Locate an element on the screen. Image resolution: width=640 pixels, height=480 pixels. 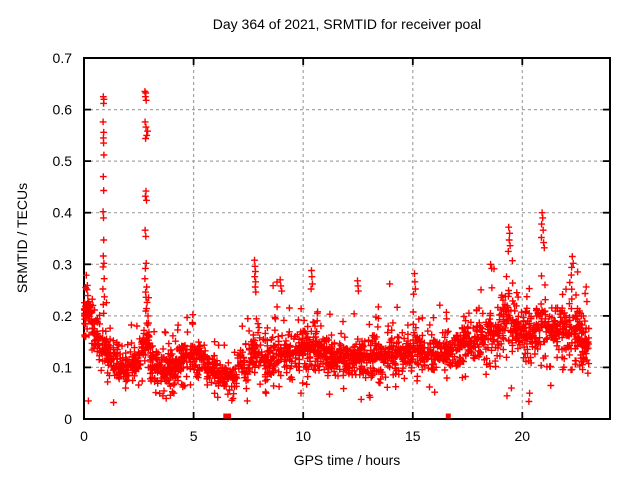
x-tick-label: 5 is located at coordinates (194, 436).